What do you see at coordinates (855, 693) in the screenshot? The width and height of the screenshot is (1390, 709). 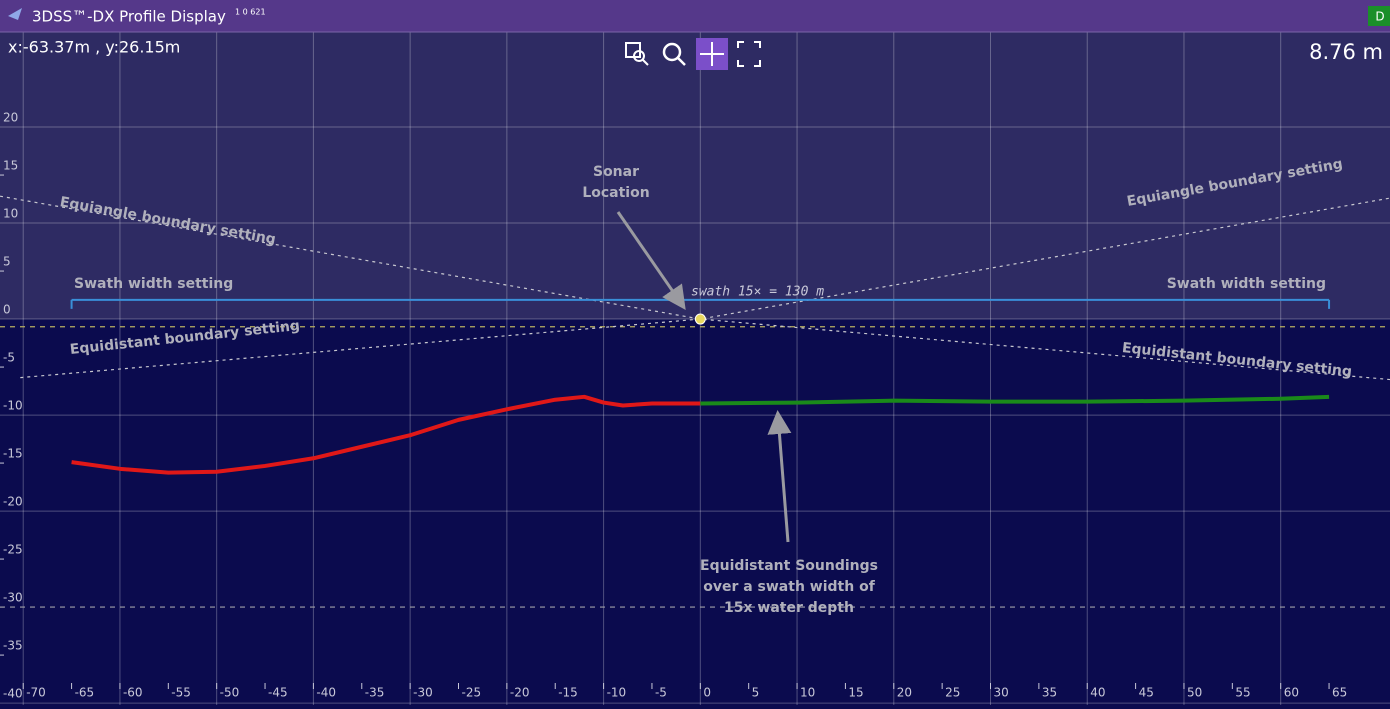 I see `x-tick-label: 15` at bounding box center [855, 693].